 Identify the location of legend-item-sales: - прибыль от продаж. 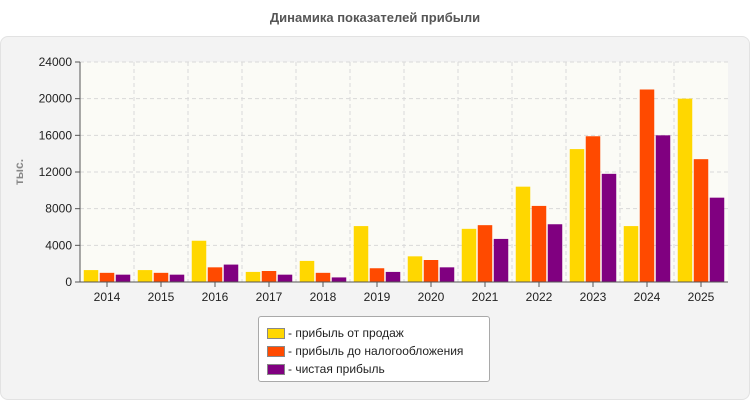
(378, 333).